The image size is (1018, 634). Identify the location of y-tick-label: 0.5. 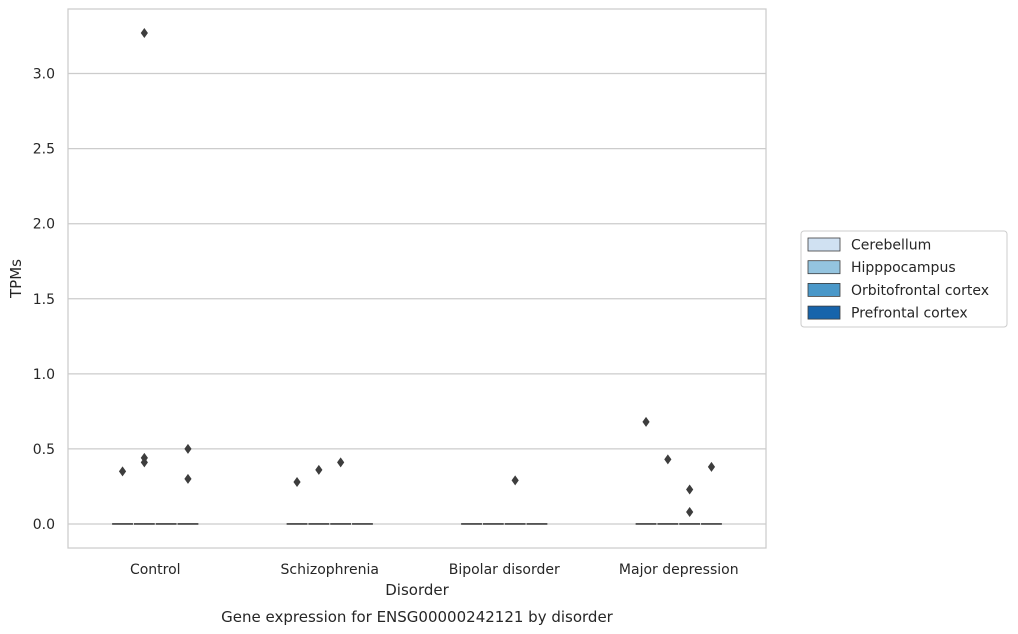
(44, 450).